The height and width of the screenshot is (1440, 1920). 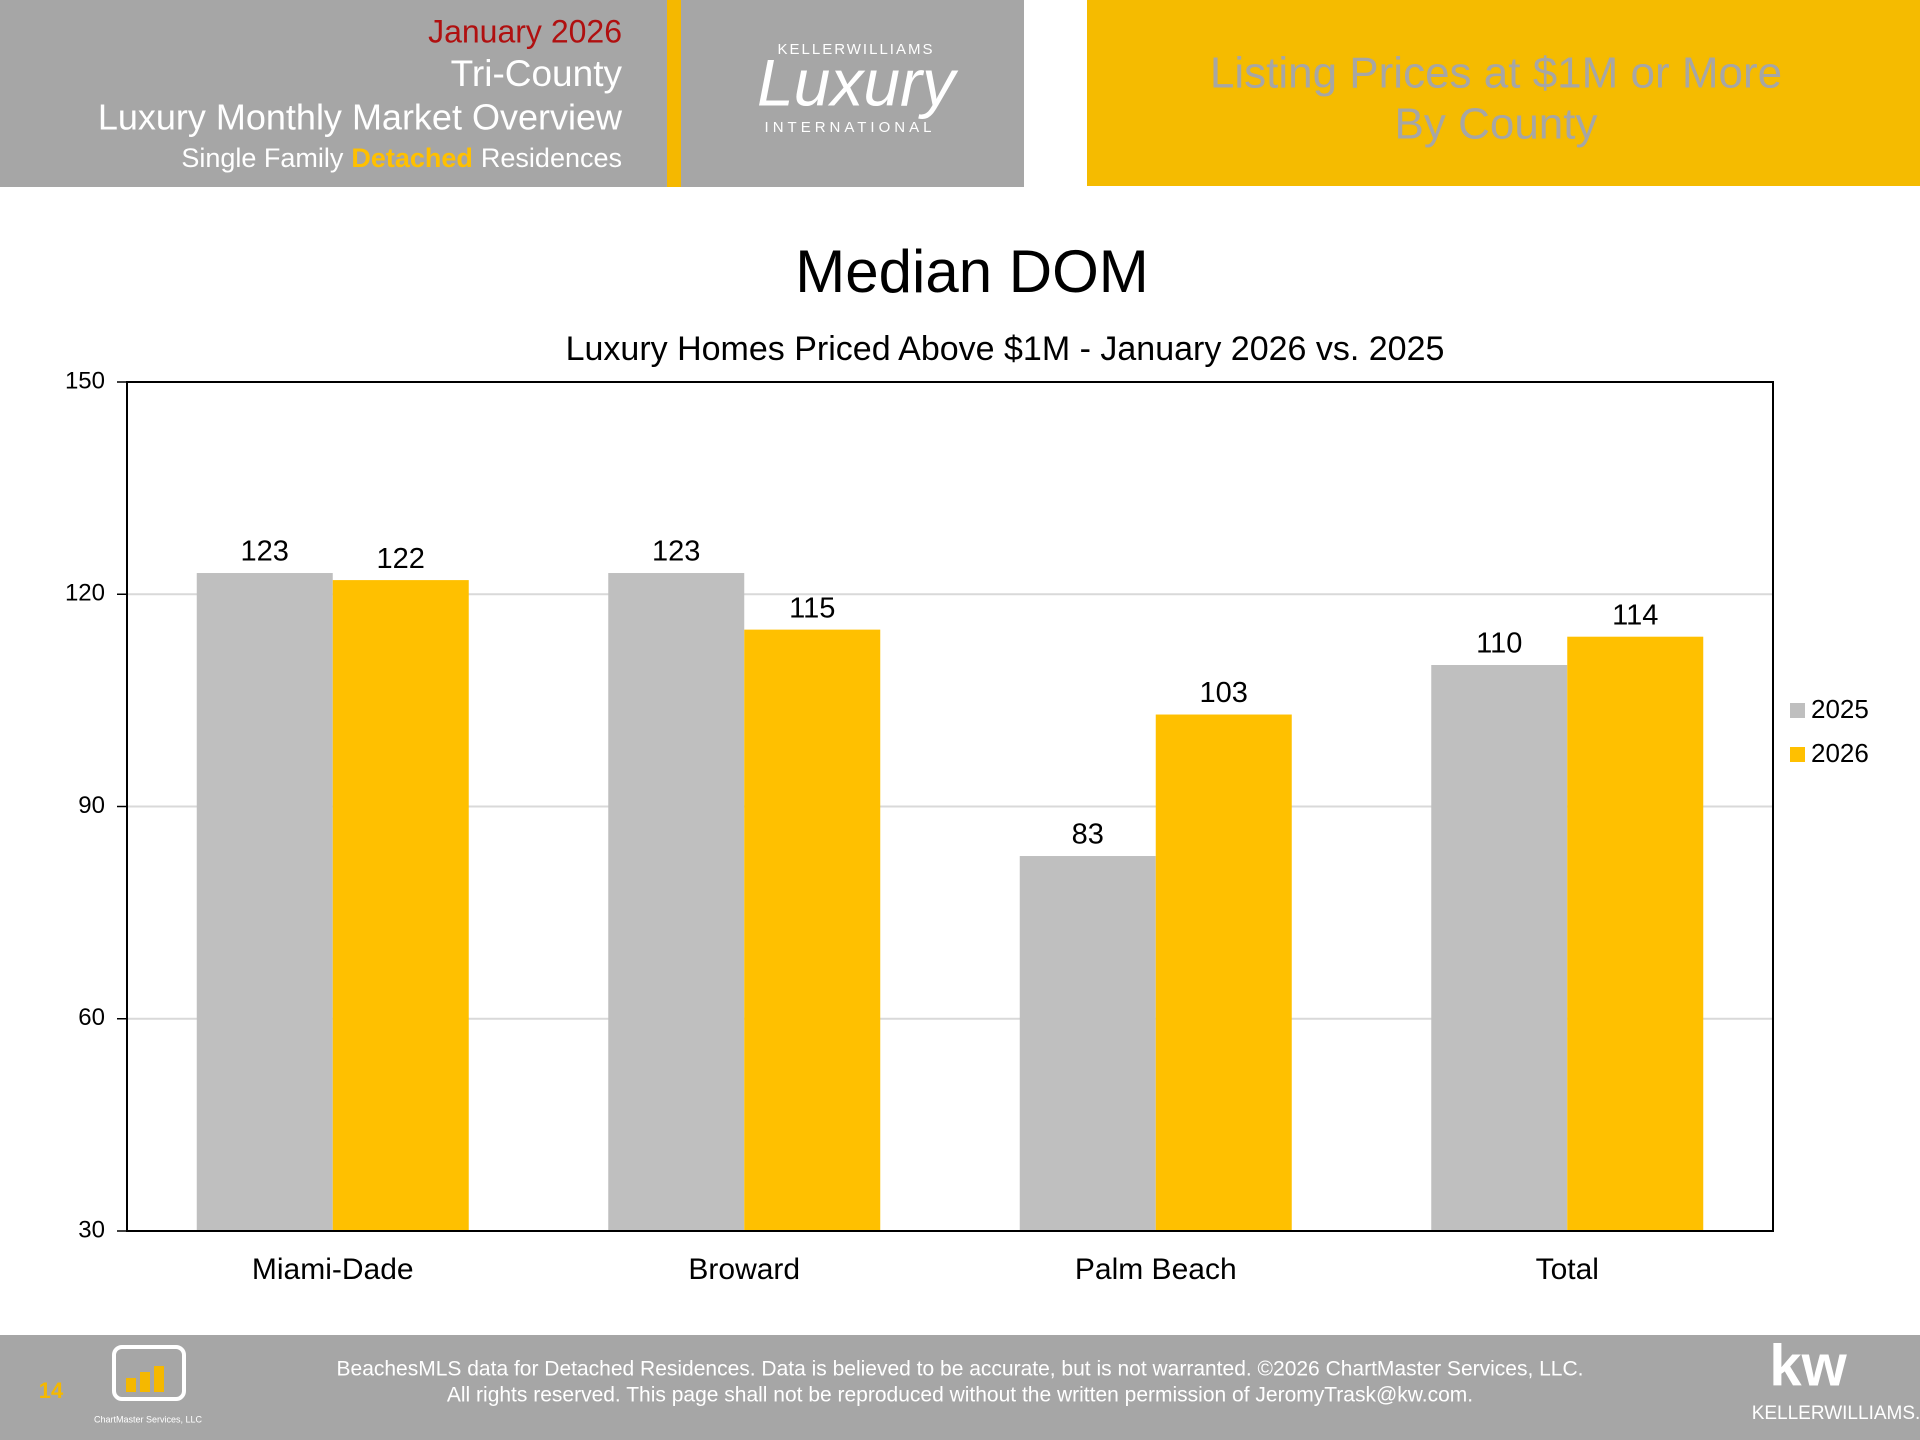 What do you see at coordinates (91, 805) in the screenshot?
I see `y-tick-label: 90` at bounding box center [91, 805].